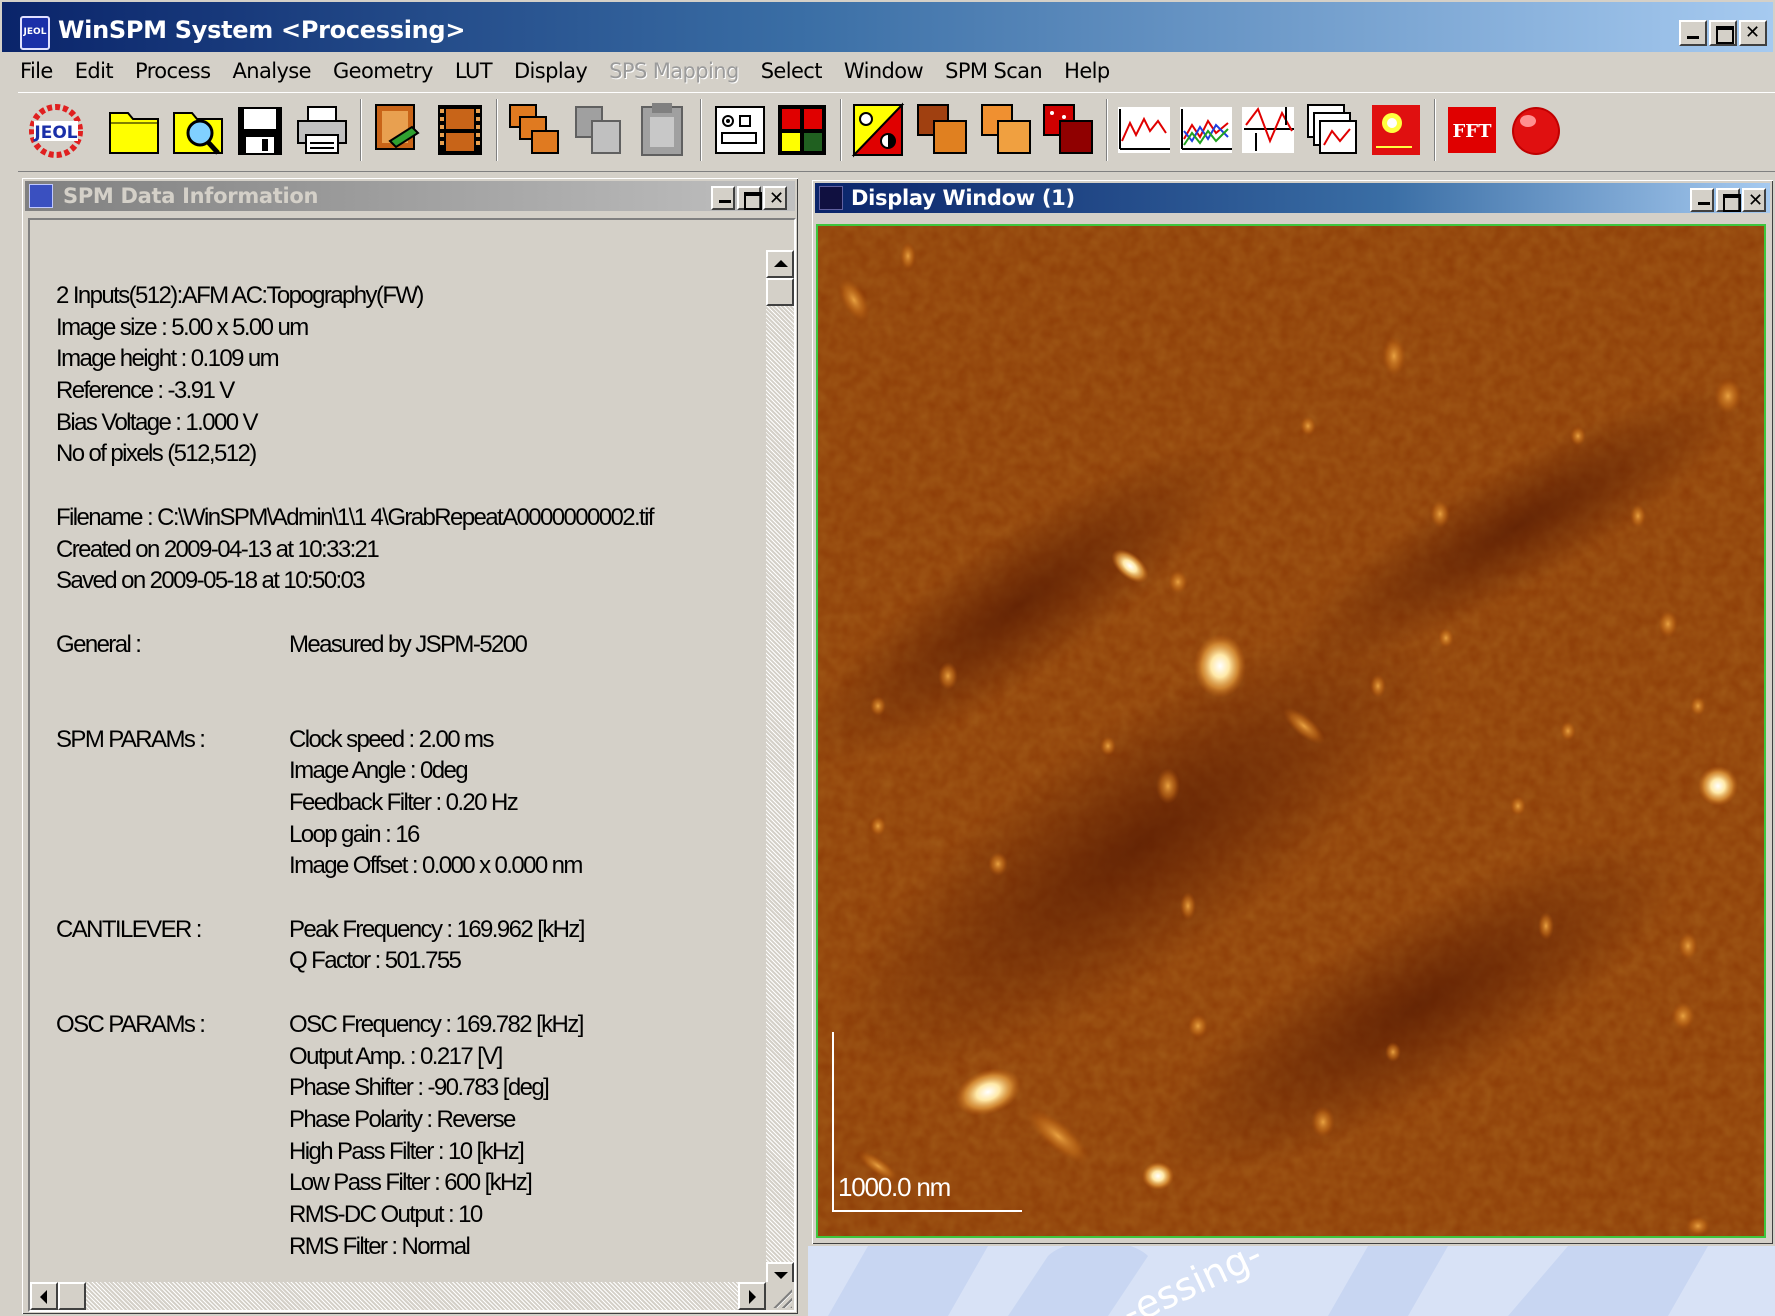  Describe the element at coordinates (131, 739) in the screenshot. I see `section-label: SPM PARAMs :` at that location.